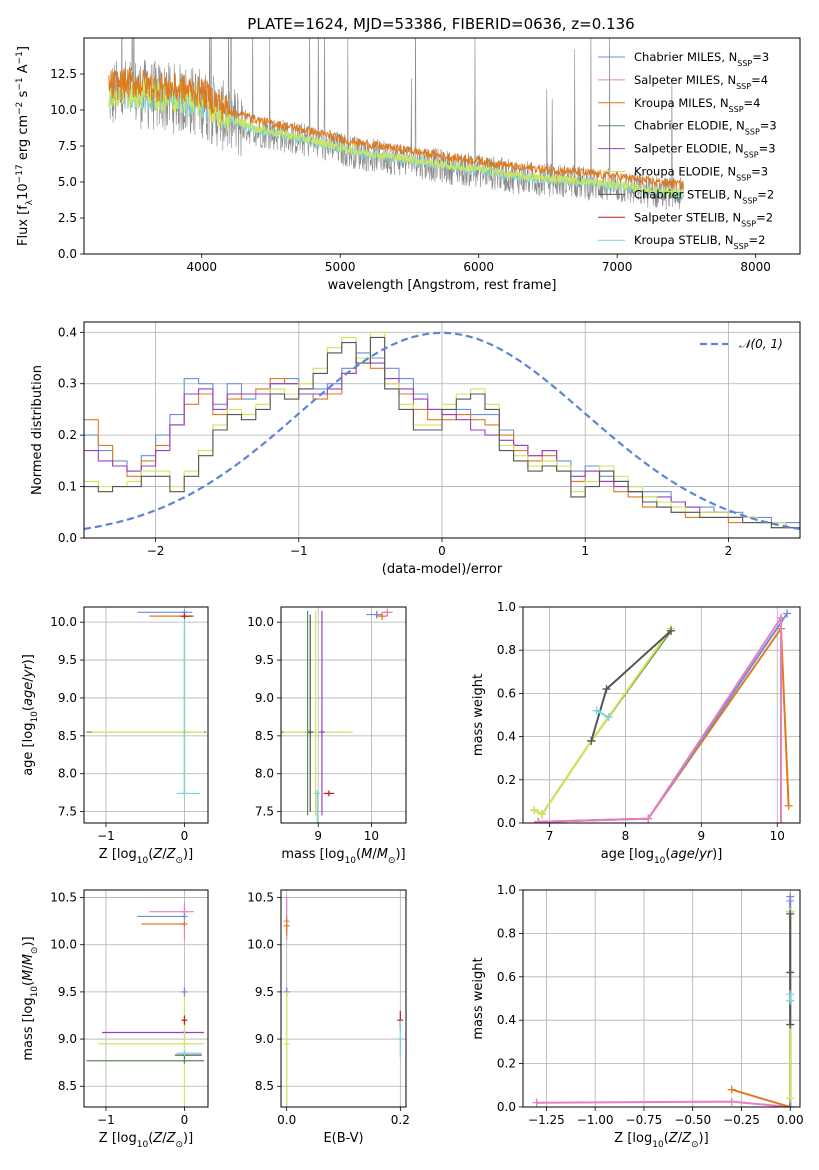 The image size is (819, 1170). I want to click on x-tick-label: 4000, so click(201, 267).